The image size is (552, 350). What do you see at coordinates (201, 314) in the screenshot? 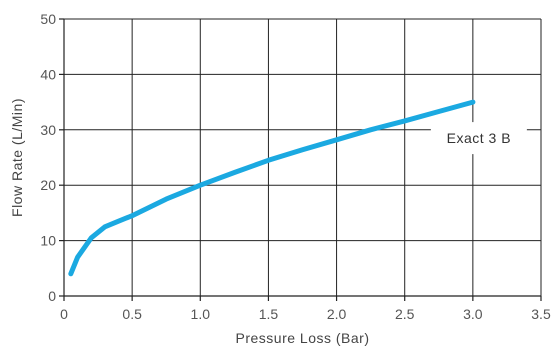
I see `x-tick-label: 1.0` at bounding box center [201, 314].